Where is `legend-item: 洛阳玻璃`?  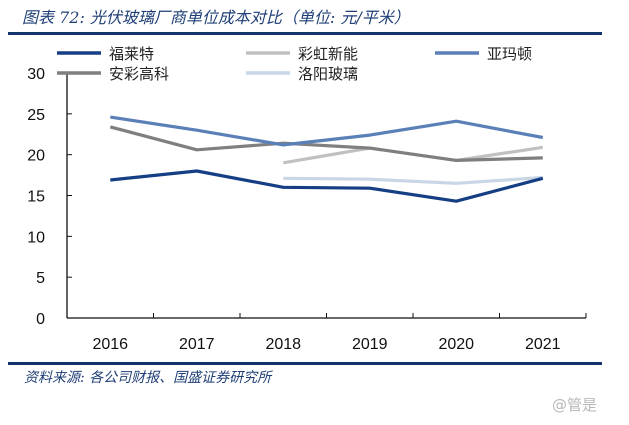 legend-item: 洛阳玻璃 is located at coordinates (302, 74).